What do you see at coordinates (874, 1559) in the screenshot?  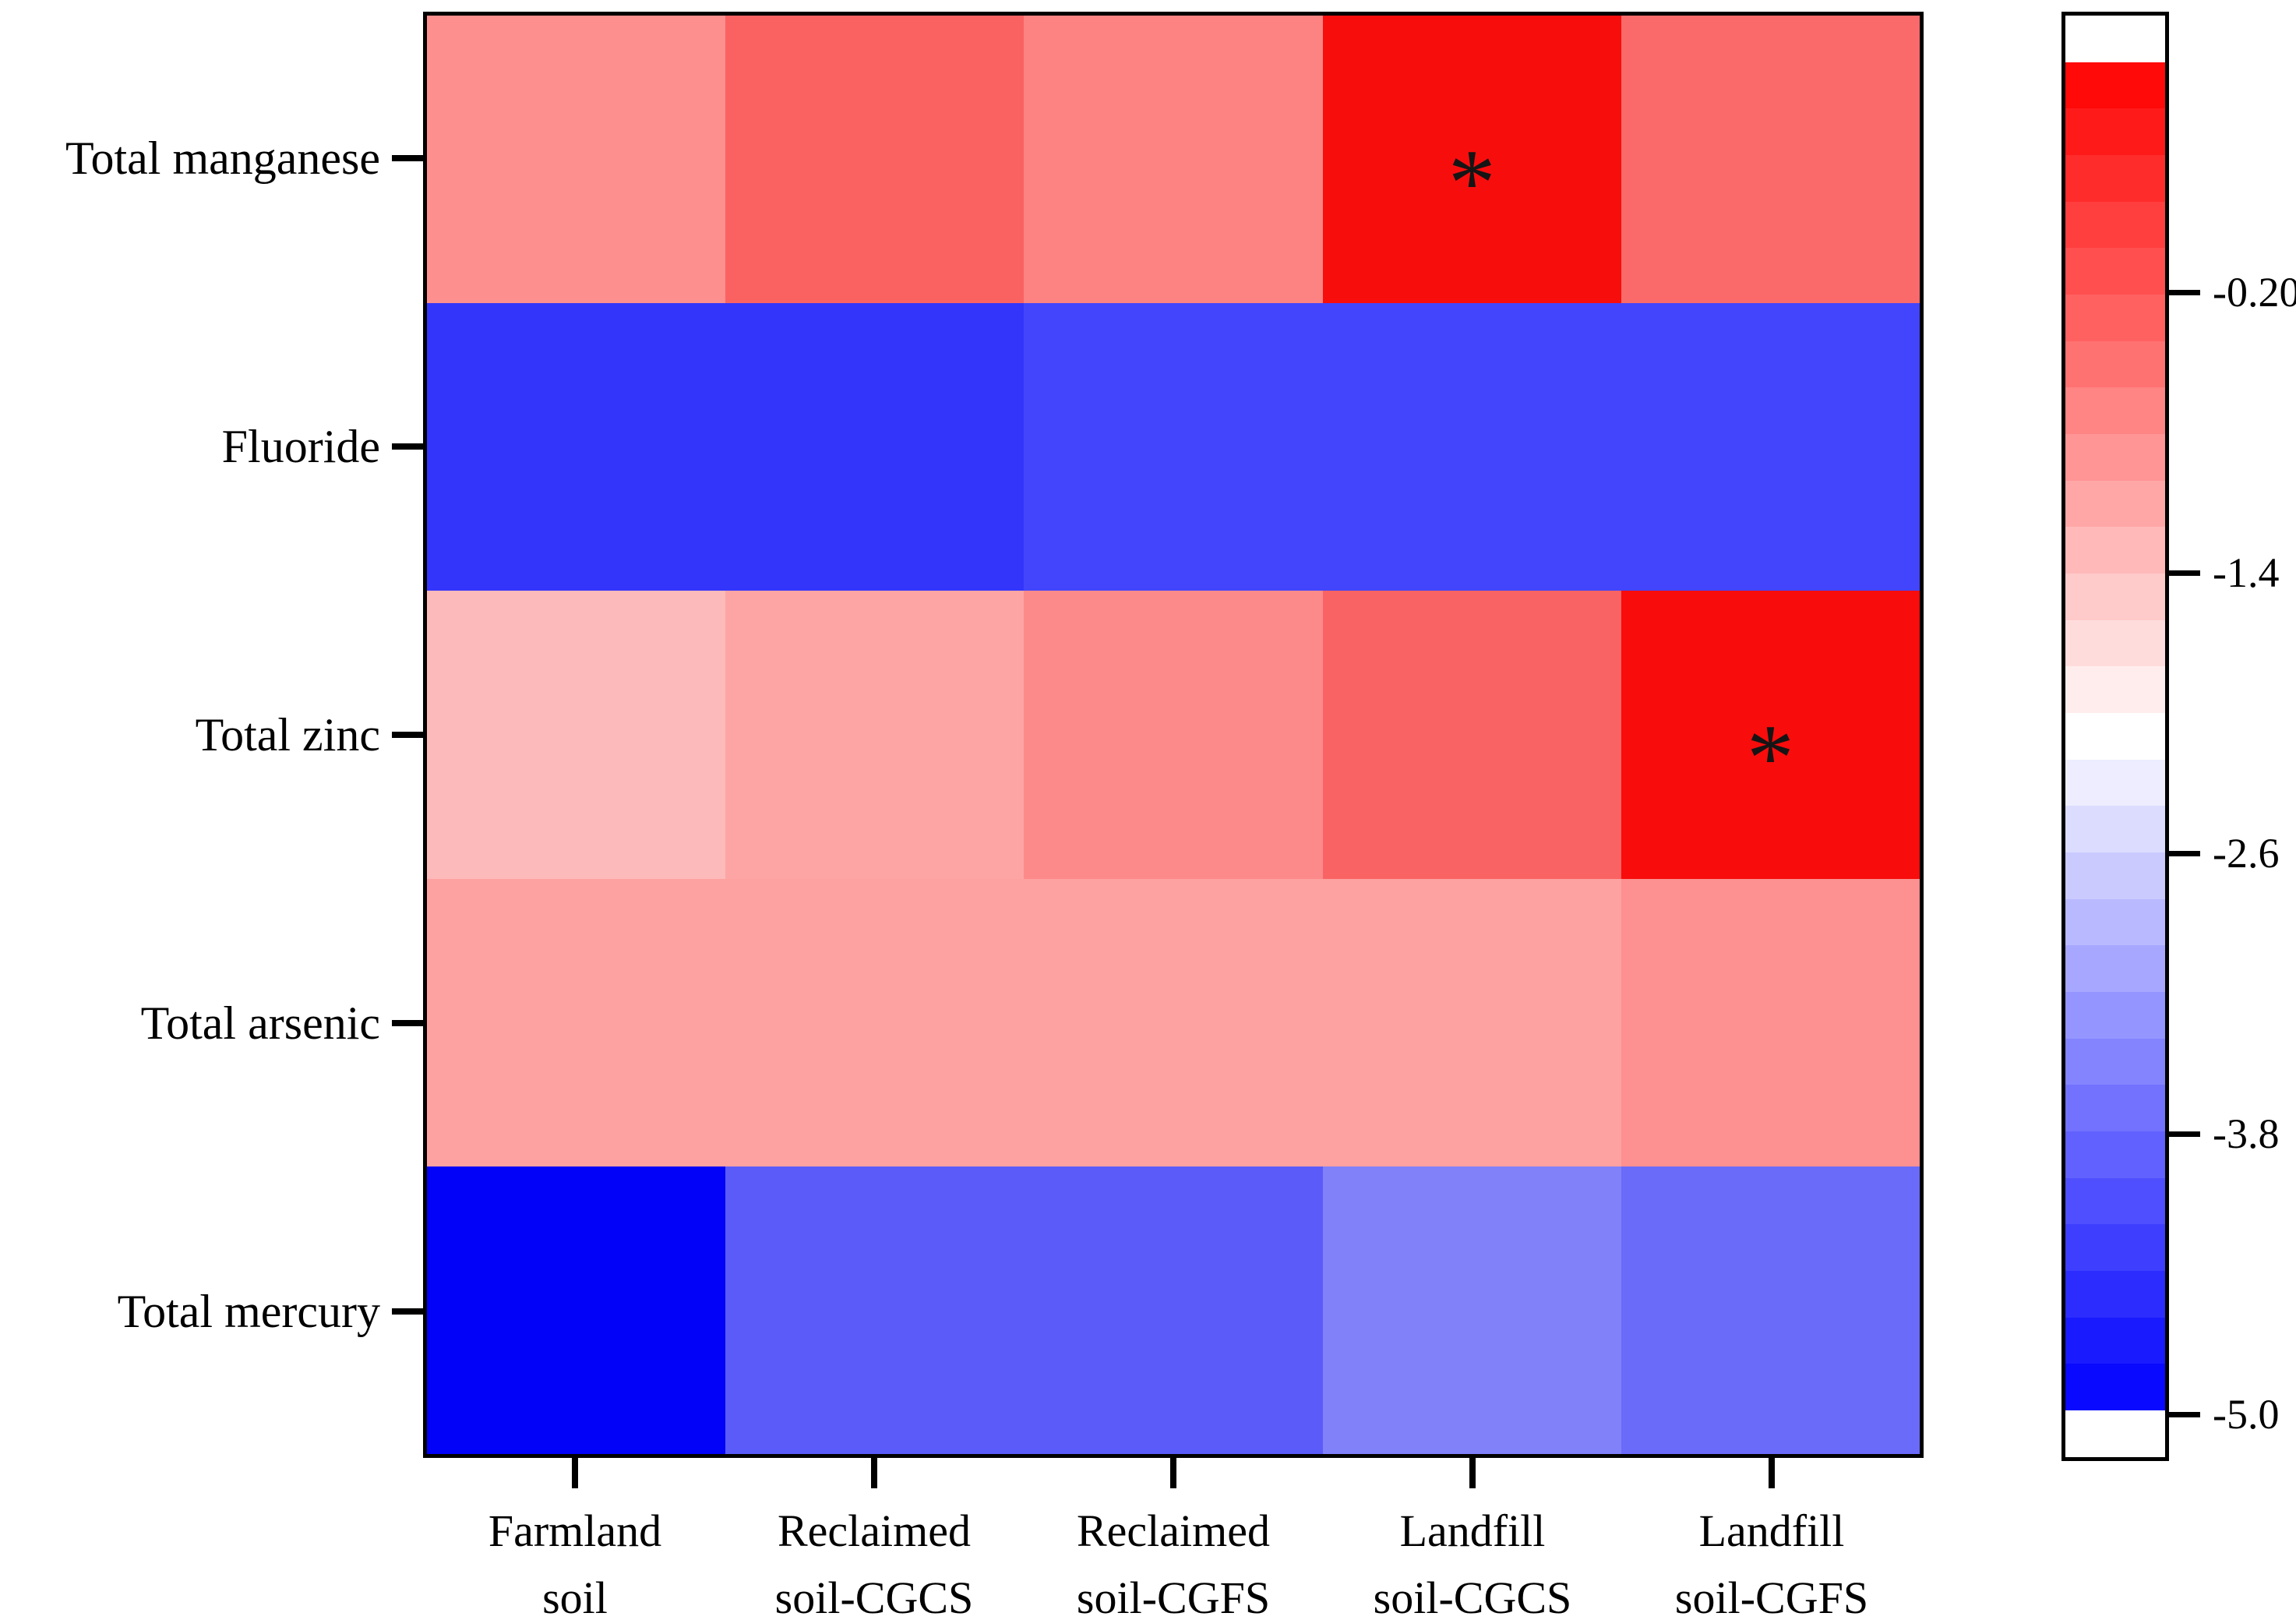 I see `x-axis-label: Reclaimed soil-CGCS` at bounding box center [874, 1559].